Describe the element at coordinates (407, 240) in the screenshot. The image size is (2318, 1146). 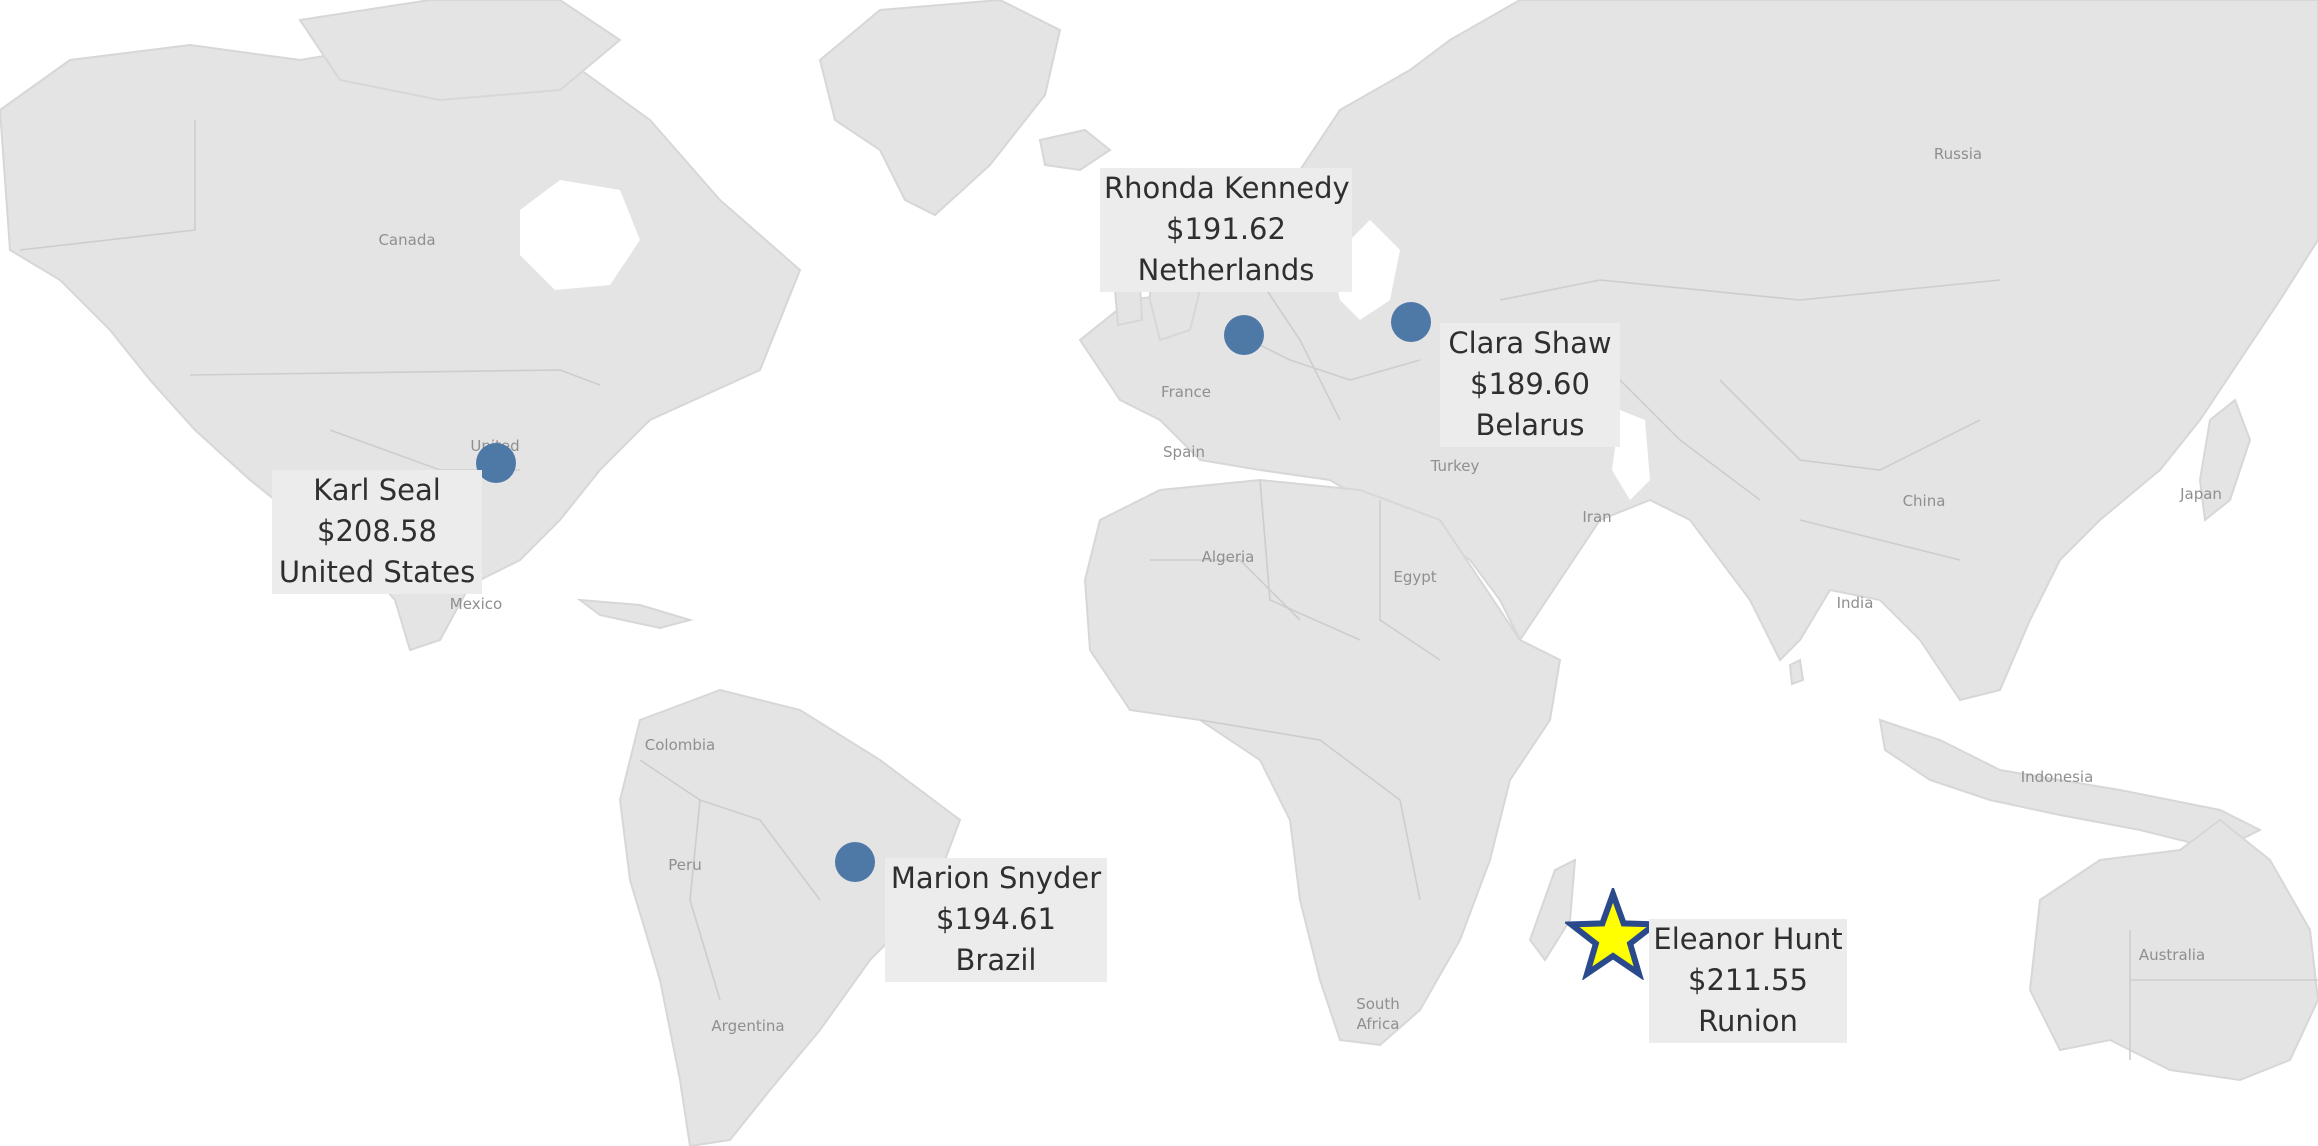
I see `country-label-canada: Canada` at that location.